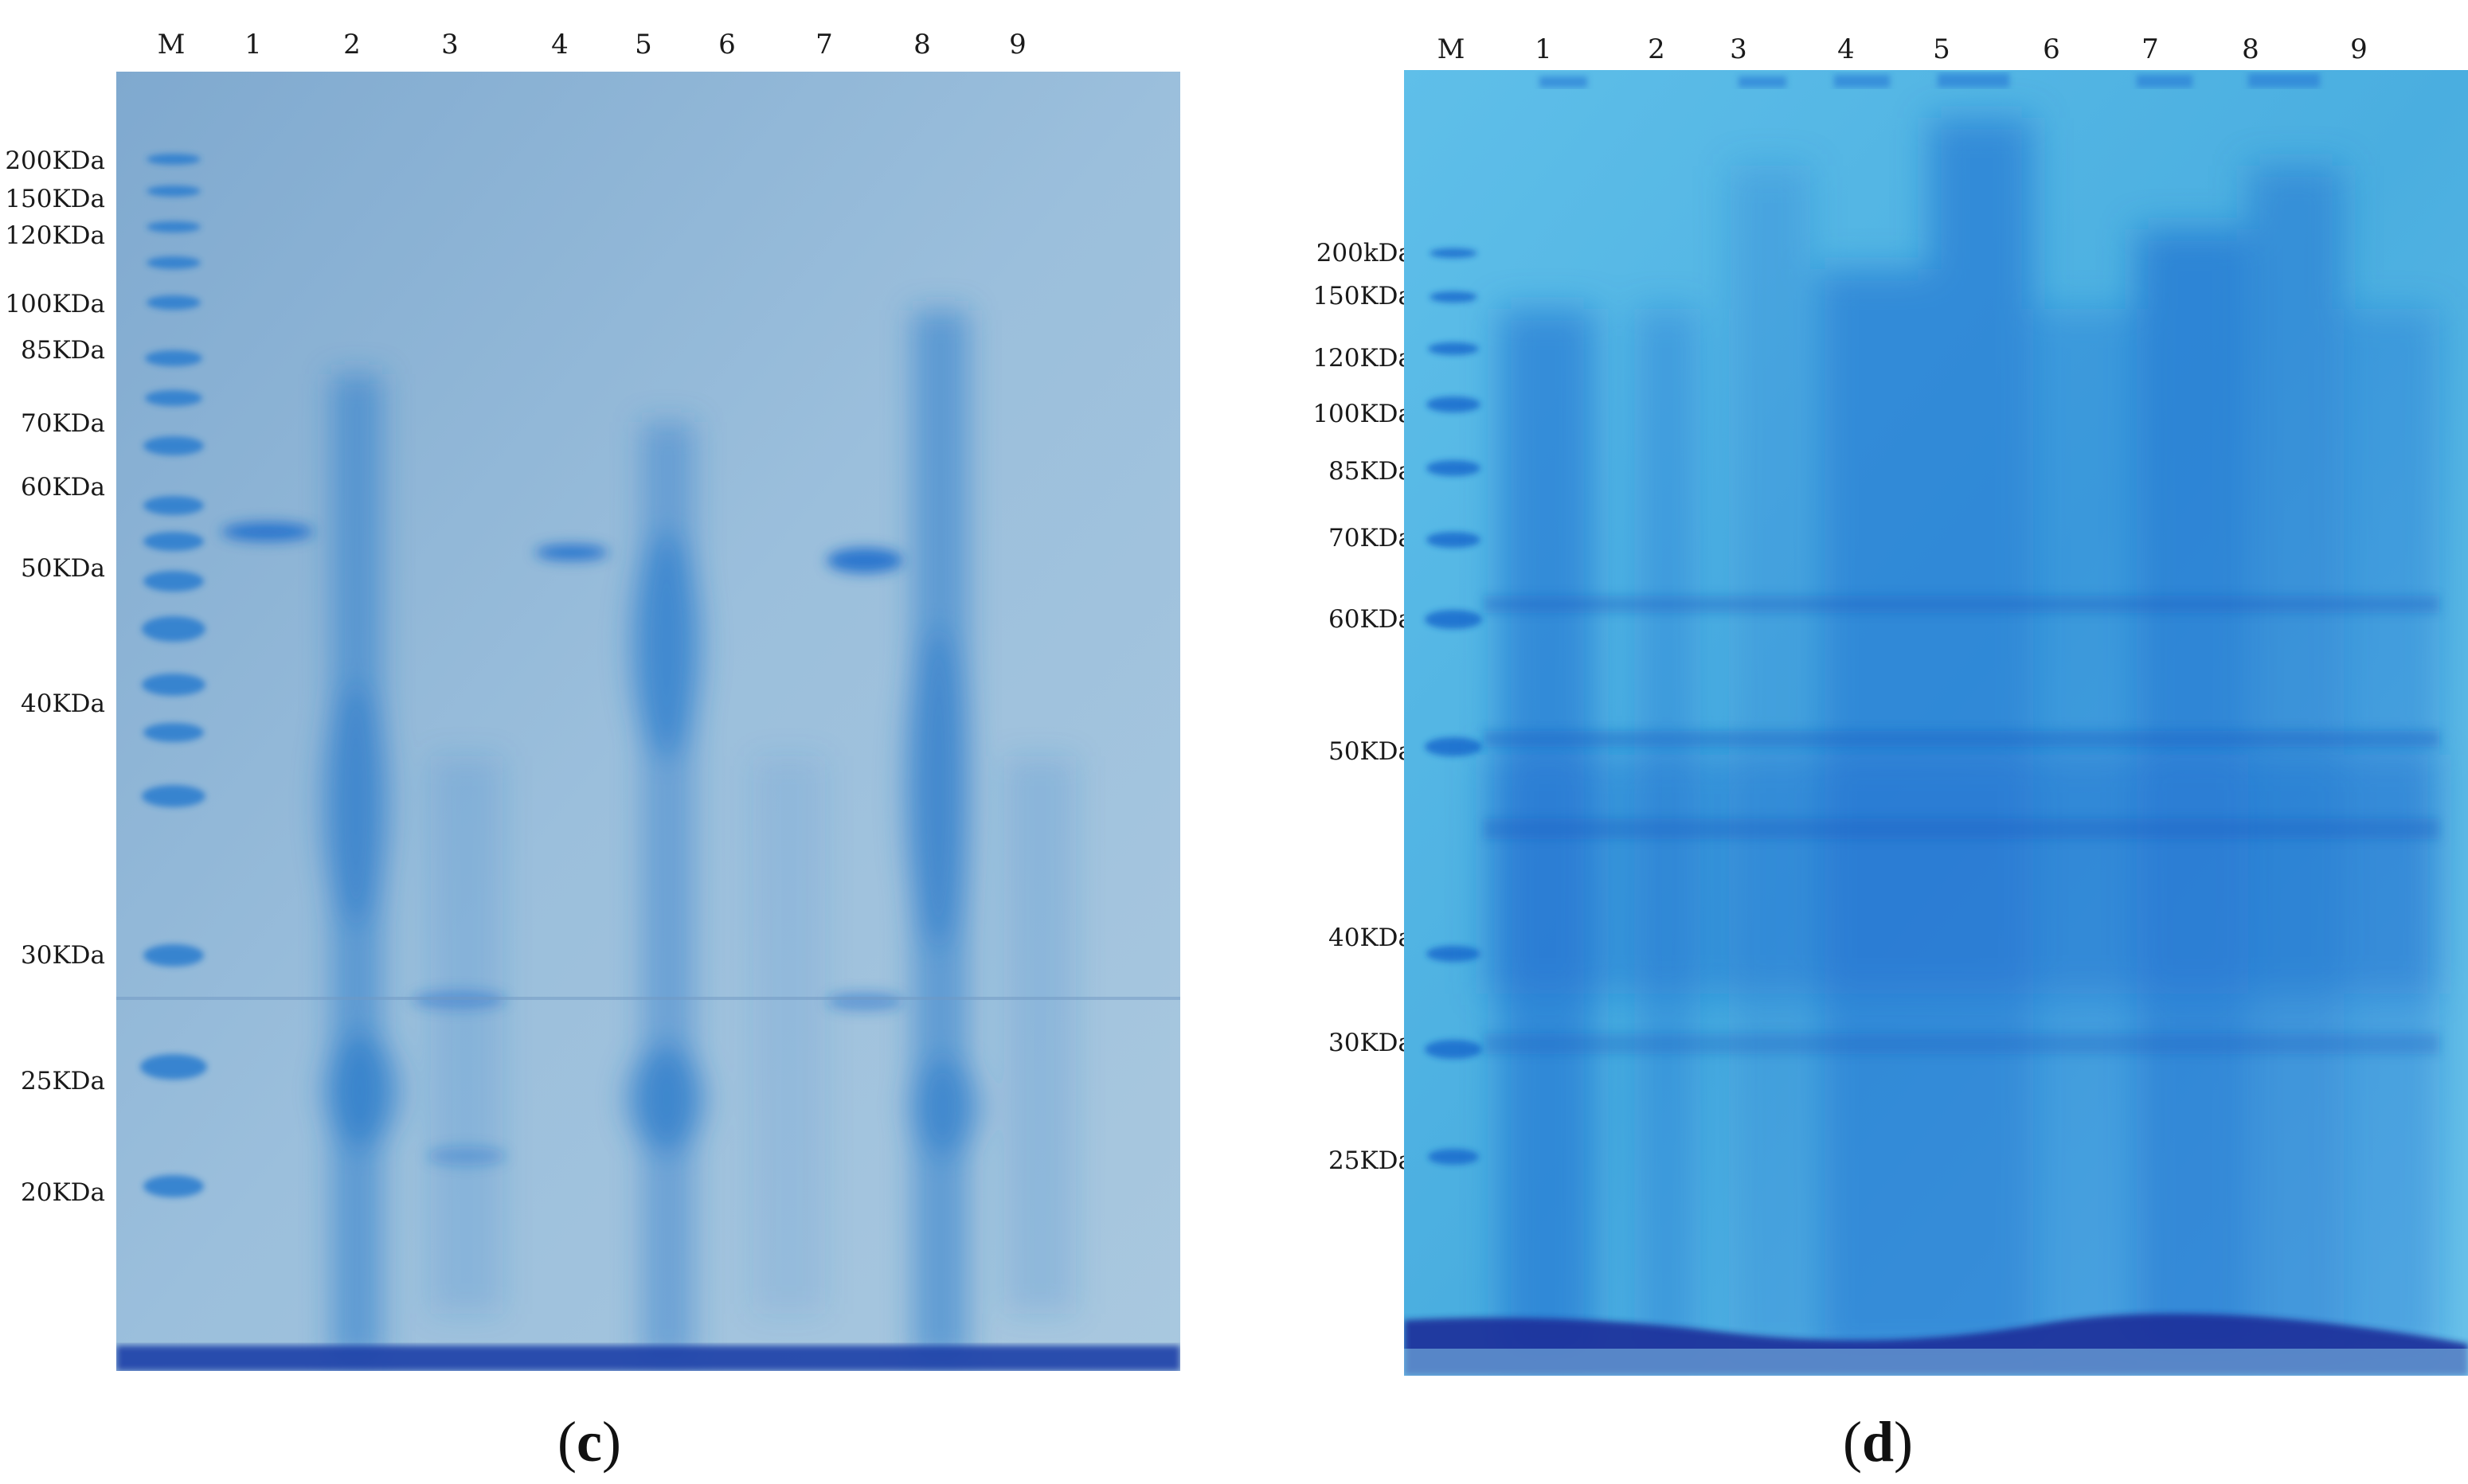 The image size is (2468, 1484). I want to click on panel-caption-c: (c), so click(589, 1442).